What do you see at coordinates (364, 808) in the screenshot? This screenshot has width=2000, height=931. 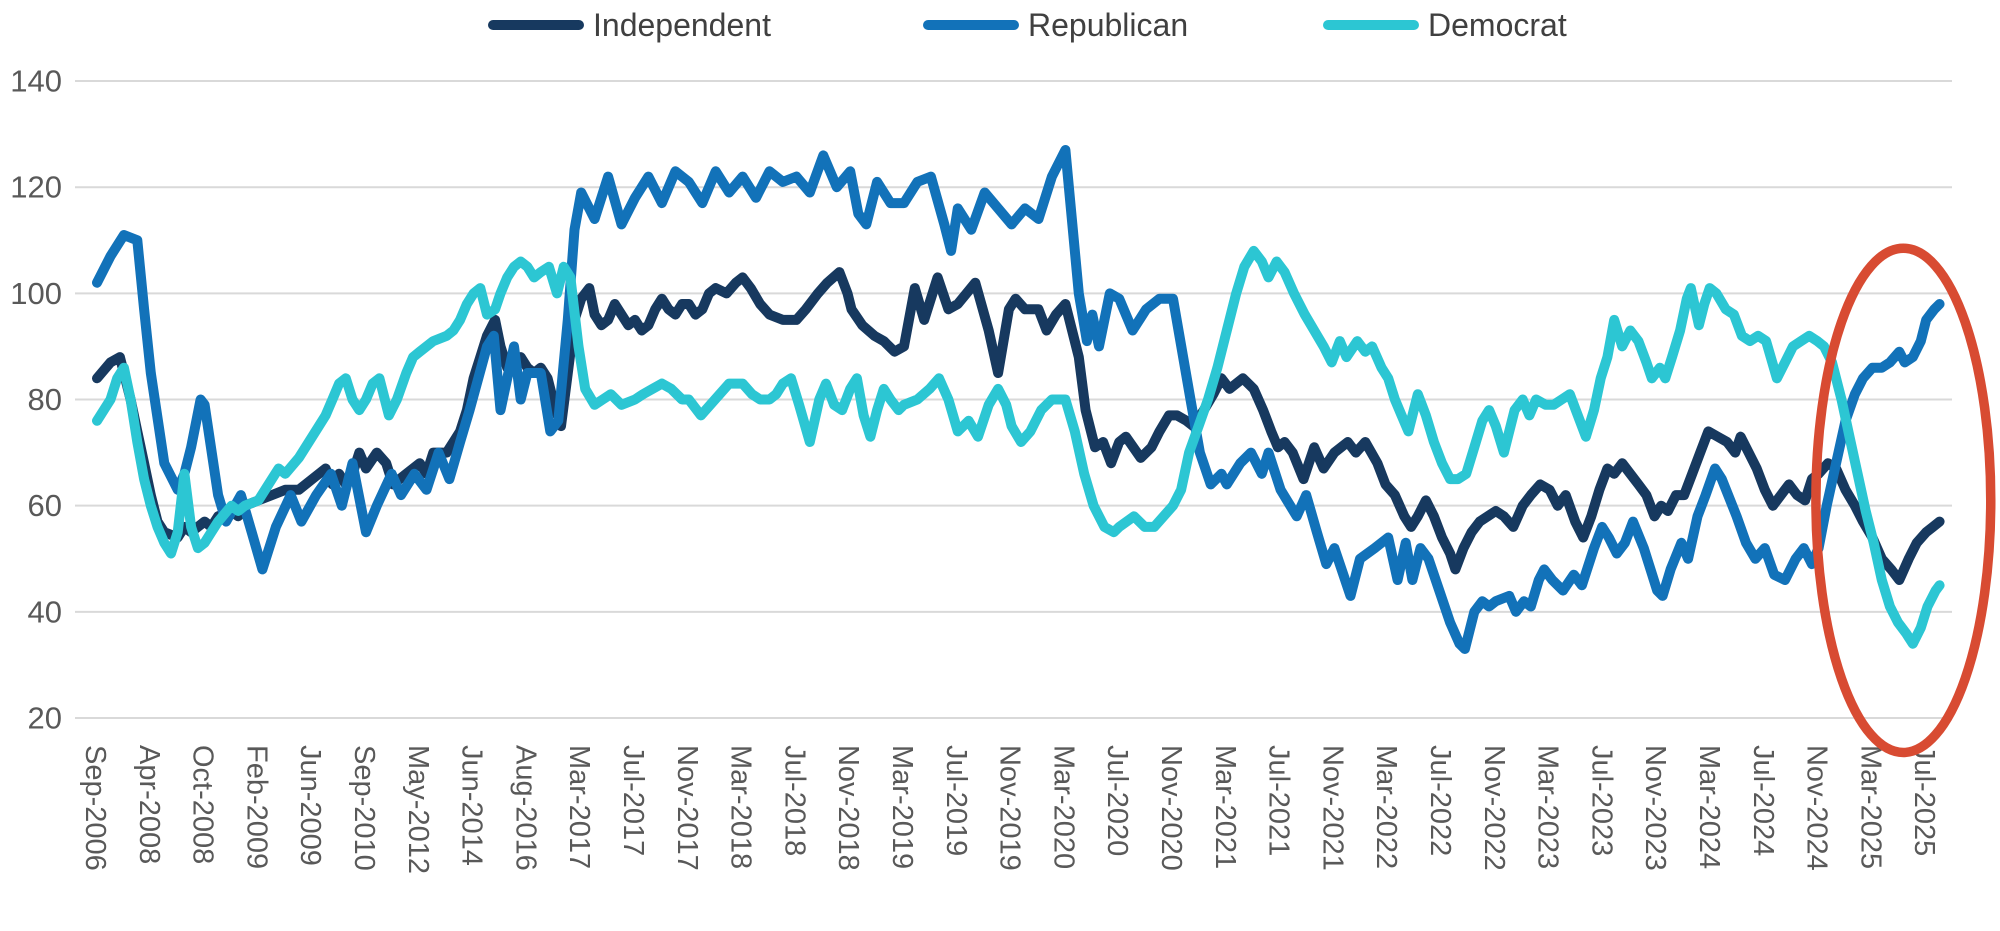 I see `x-axis-tick-label: Sep-2010` at bounding box center [364, 808].